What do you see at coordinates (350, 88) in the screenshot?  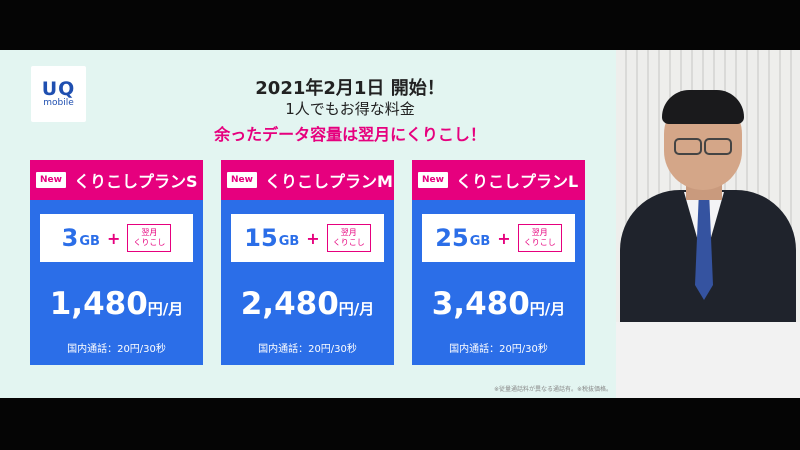 I see `headline-date: 2021年2月1日 開始！` at bounding box center [350, 88].